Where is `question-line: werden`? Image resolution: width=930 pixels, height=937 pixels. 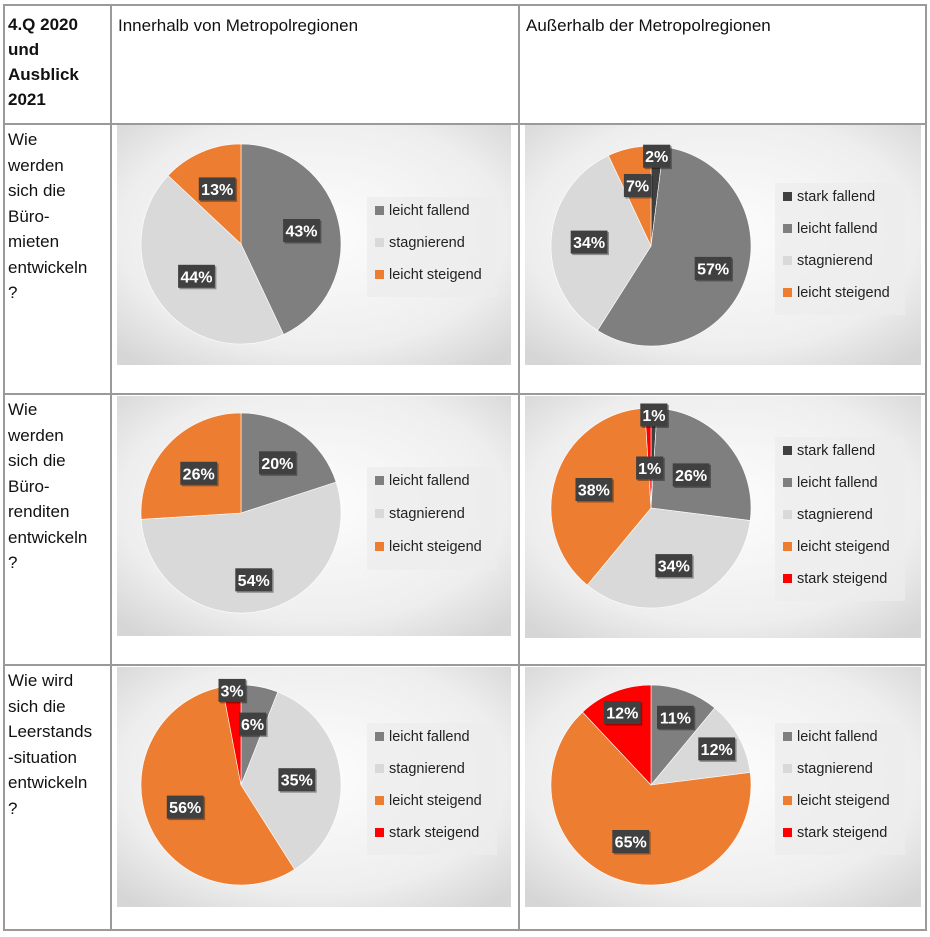 question-line: werden is located at coordinates (36, 435).